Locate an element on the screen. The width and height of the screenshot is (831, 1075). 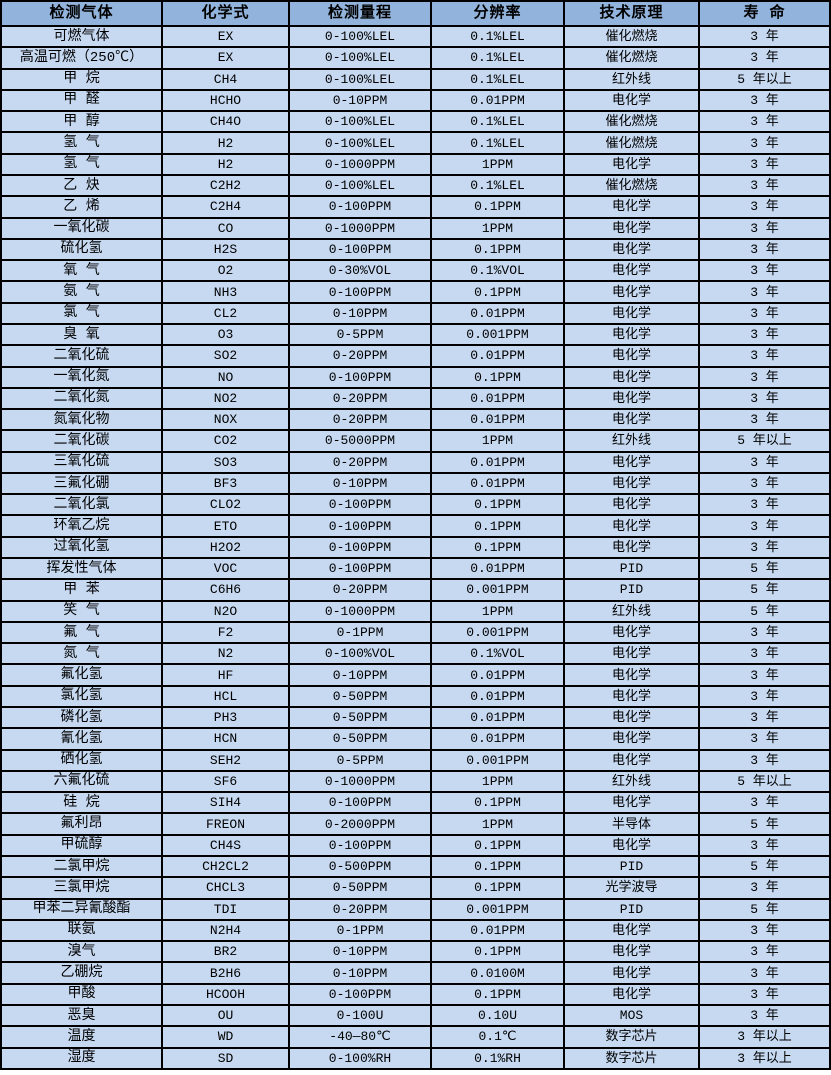
cell-chemical-formula: CH4O is located at coordinates (225, 122).